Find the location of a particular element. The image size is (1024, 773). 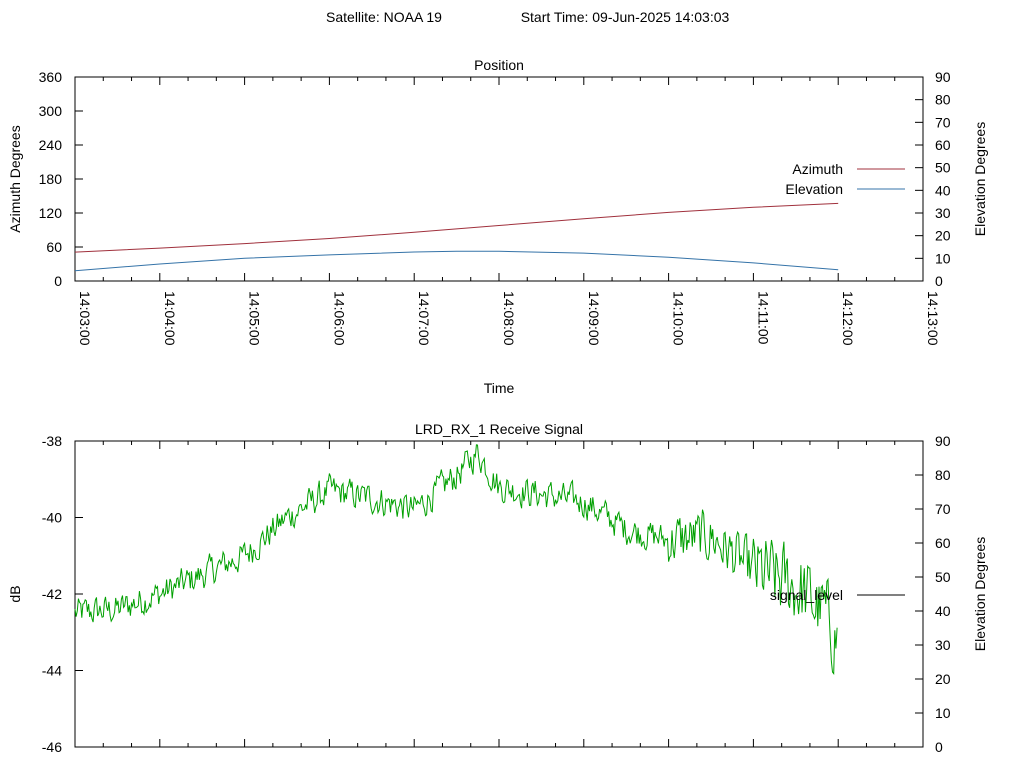

x-tick-label: 14:08:00 is located at coordinates (509, 318).